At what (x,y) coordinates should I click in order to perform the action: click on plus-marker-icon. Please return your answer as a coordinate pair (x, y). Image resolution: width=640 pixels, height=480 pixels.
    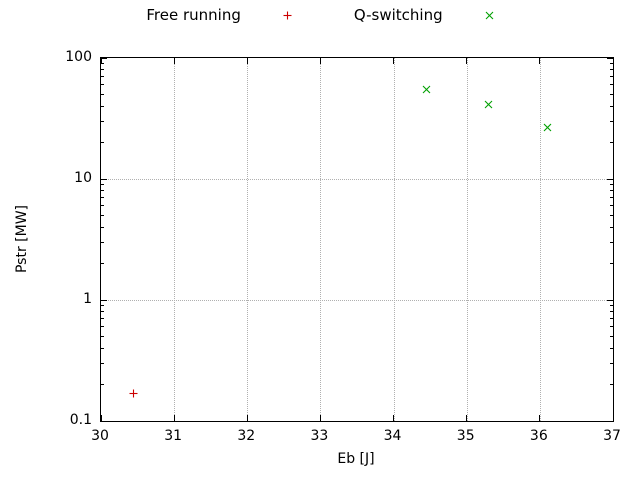
    Looking at the image, I should click on (287, 15).